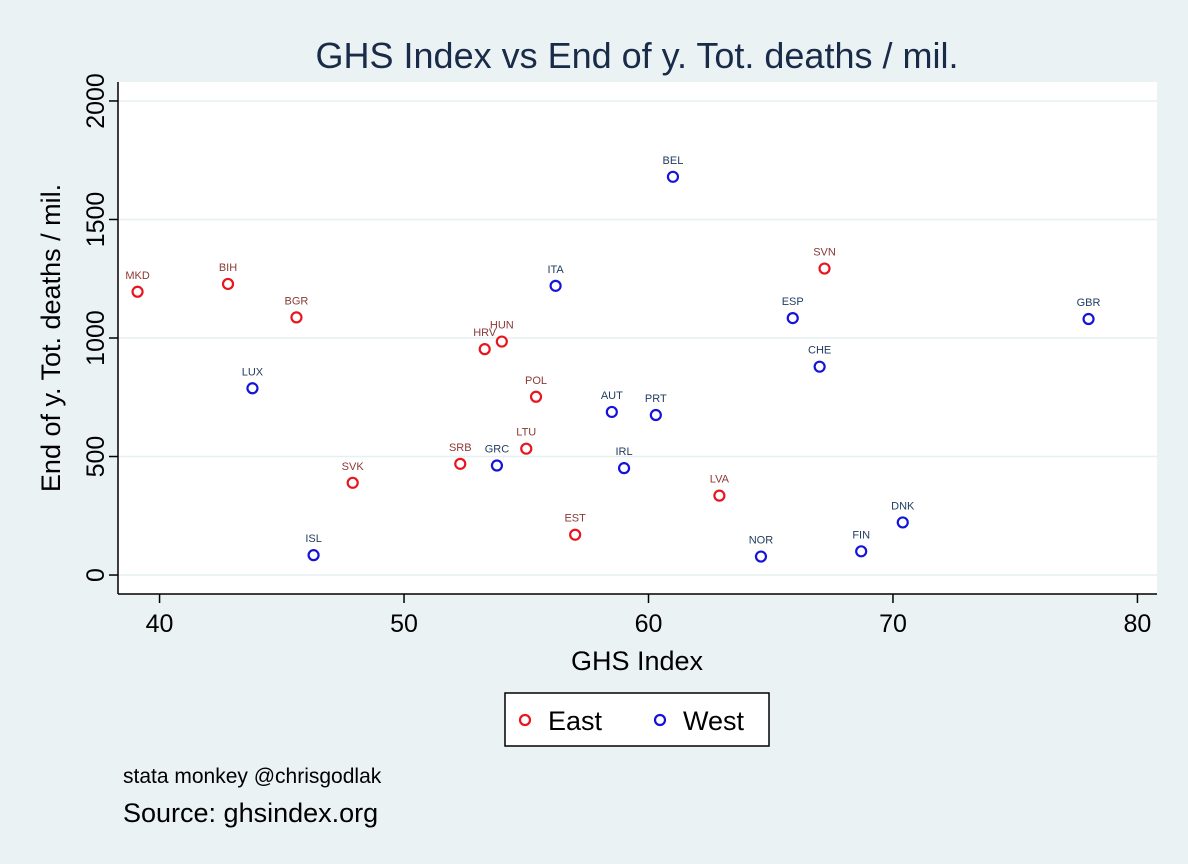 The width and height of the screenshot is (1188, 864). What do you see at coordinates (575, 519) in the screenshot?
I see `point-label-est: EST` at bounding box center [575, 519].